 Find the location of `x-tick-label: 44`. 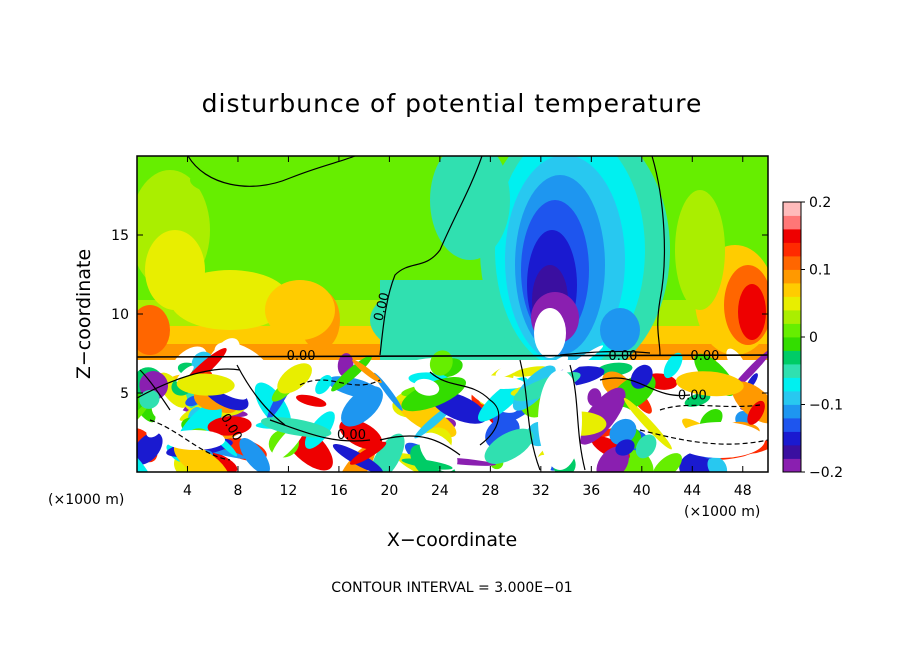

x-tick-label: 44 is located at coordinates (692, 491).